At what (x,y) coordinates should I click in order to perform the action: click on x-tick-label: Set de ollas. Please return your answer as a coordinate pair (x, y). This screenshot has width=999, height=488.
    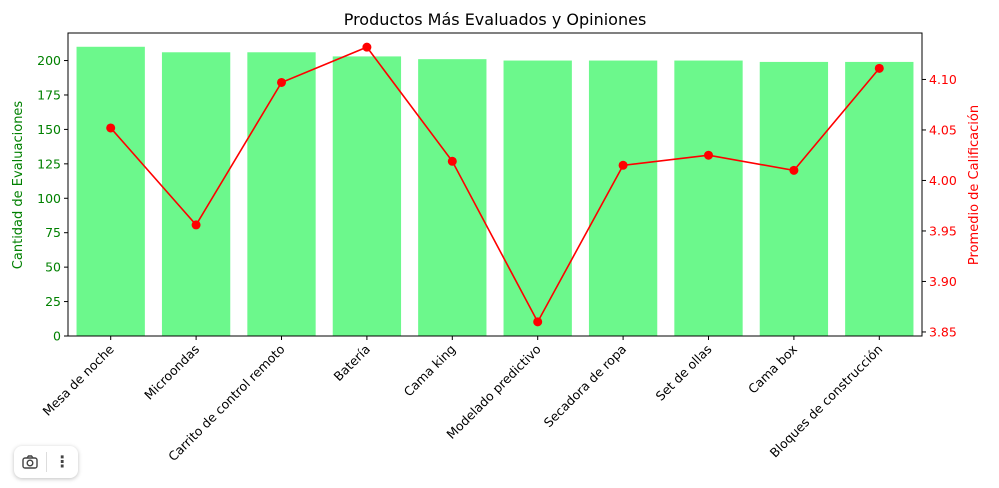
    Looking at the image, I should click on (683, 373).